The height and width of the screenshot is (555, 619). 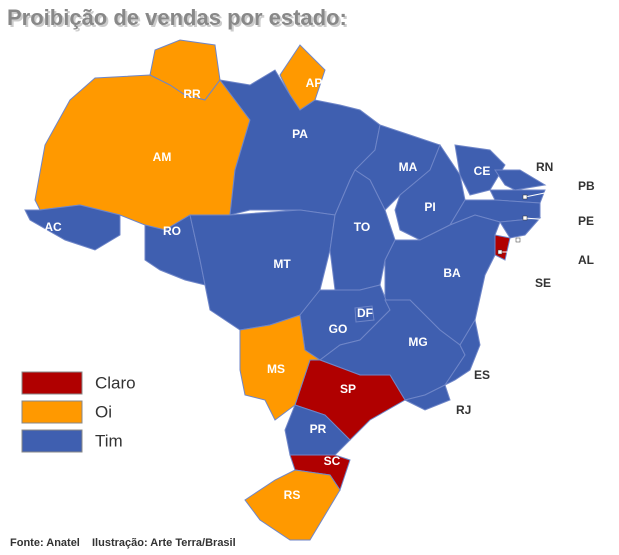 What do you see at coordinates (103, 411) in the screenshot?
I see `legend-label: Oi` at bounding box center [103, 411].